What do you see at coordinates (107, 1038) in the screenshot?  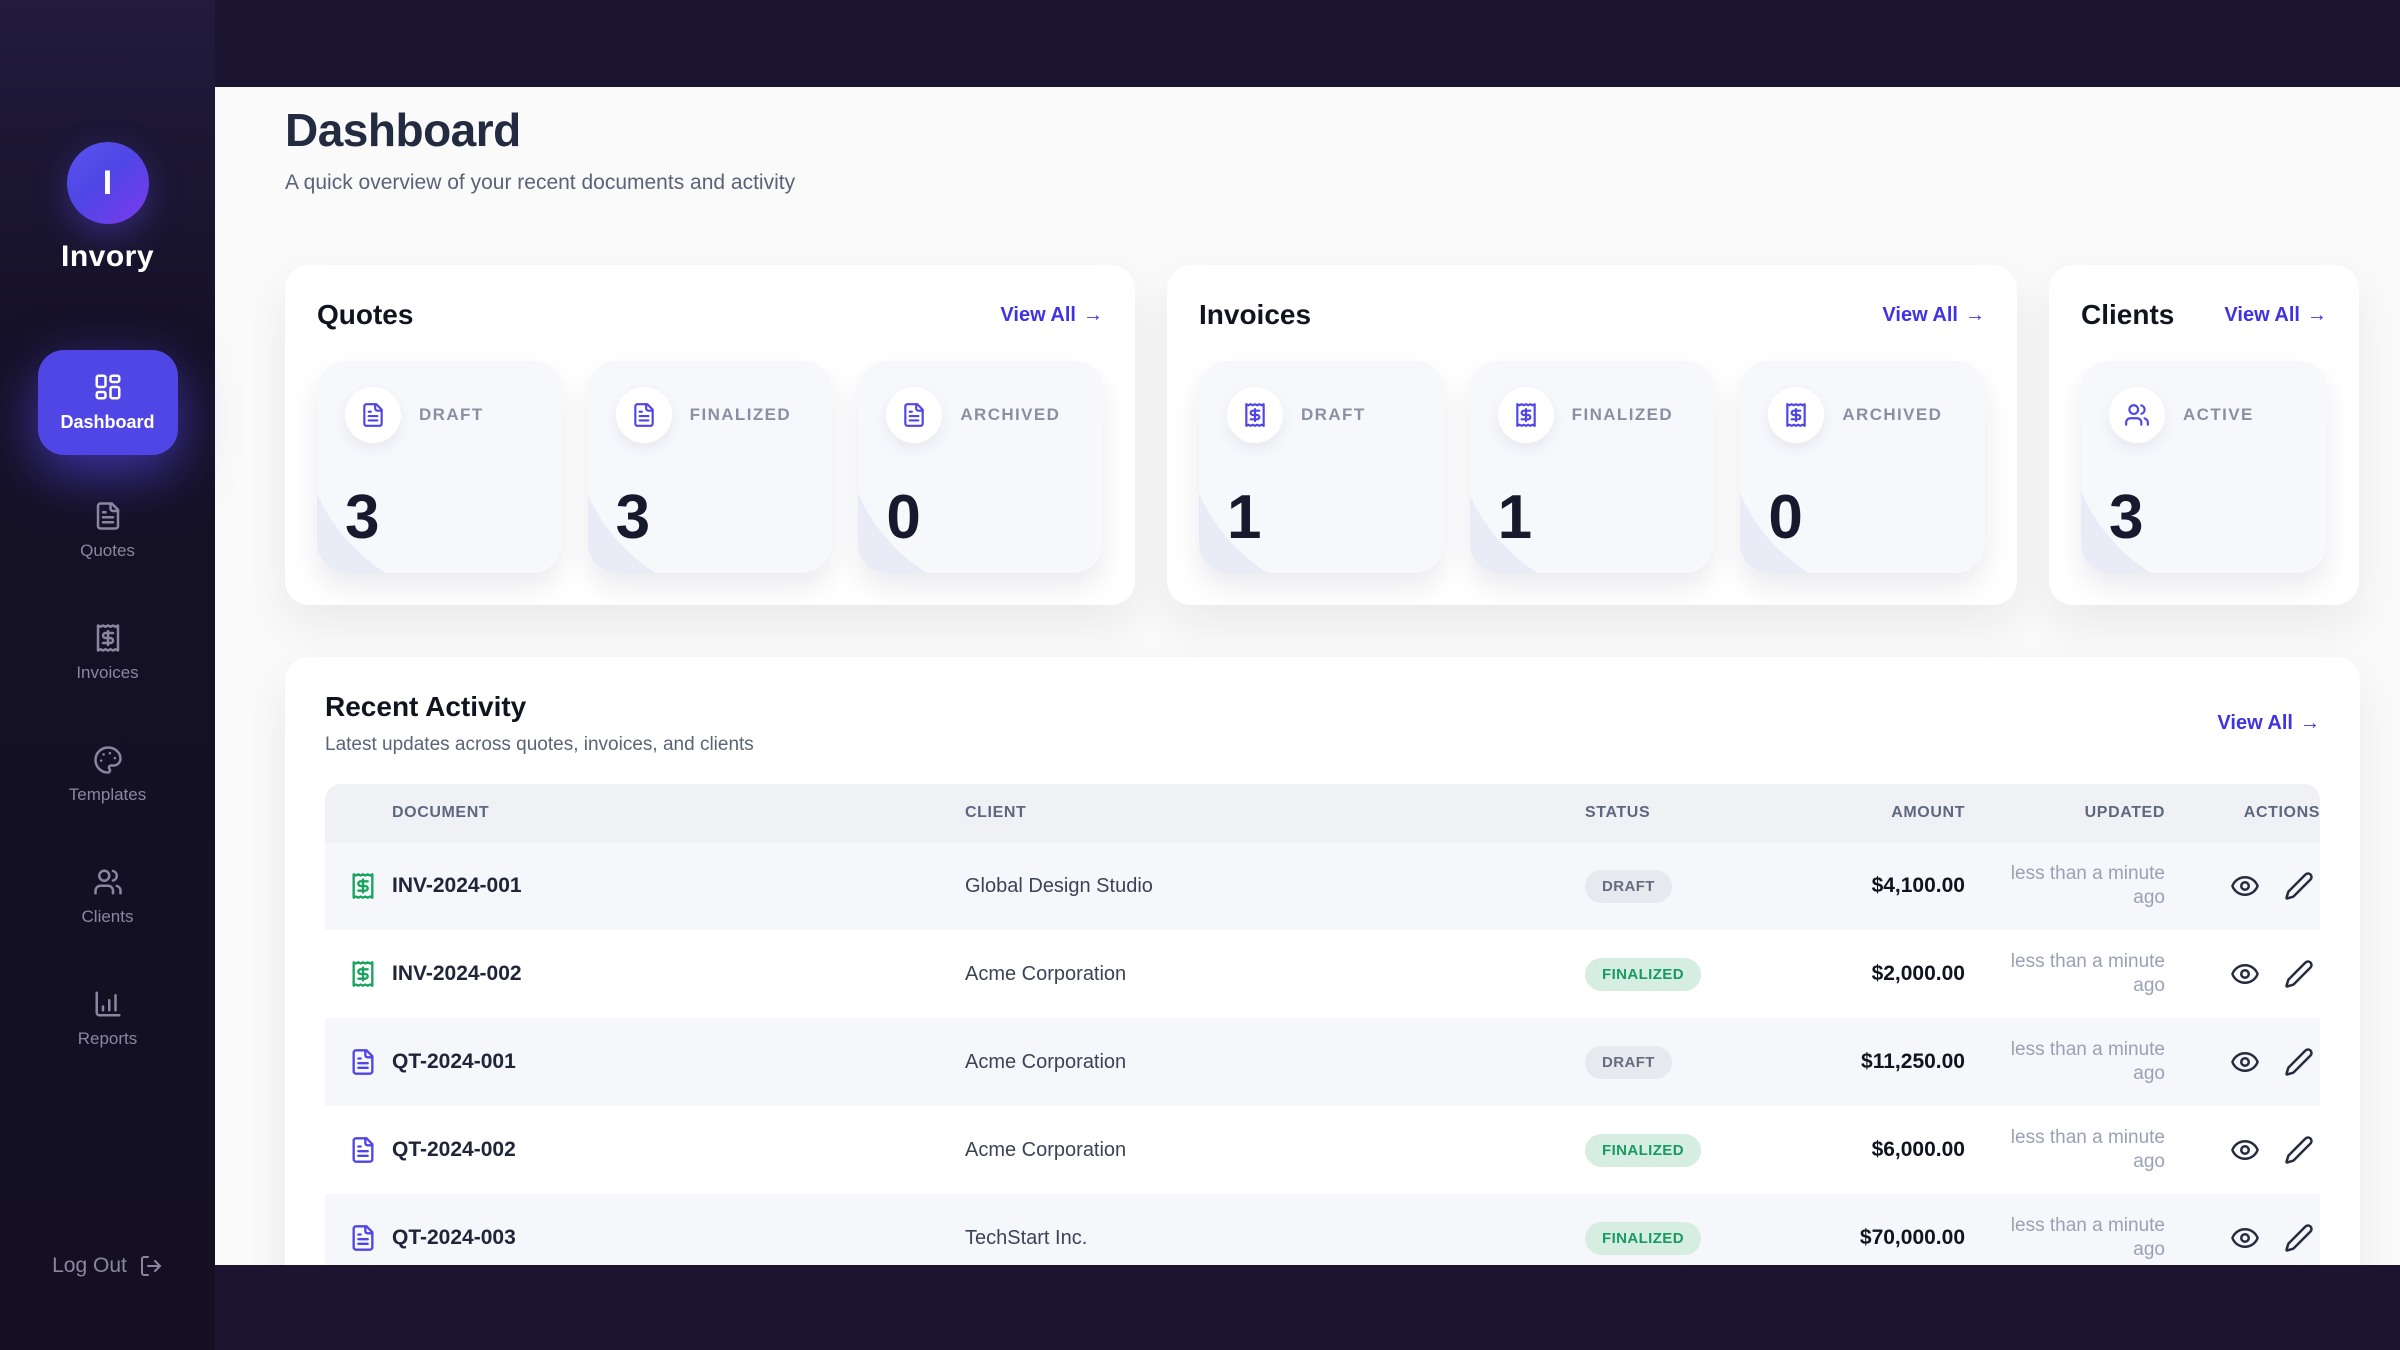 I see `sidebar-item-label: Reports` at bounding box center [107, 1038].